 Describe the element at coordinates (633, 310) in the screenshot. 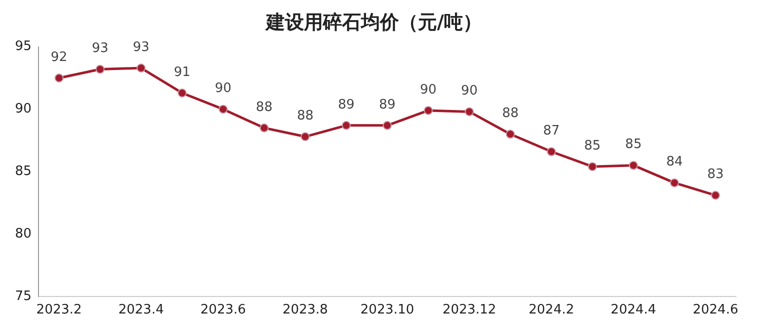

I see `x-tick-label: 2024.4` at that location.